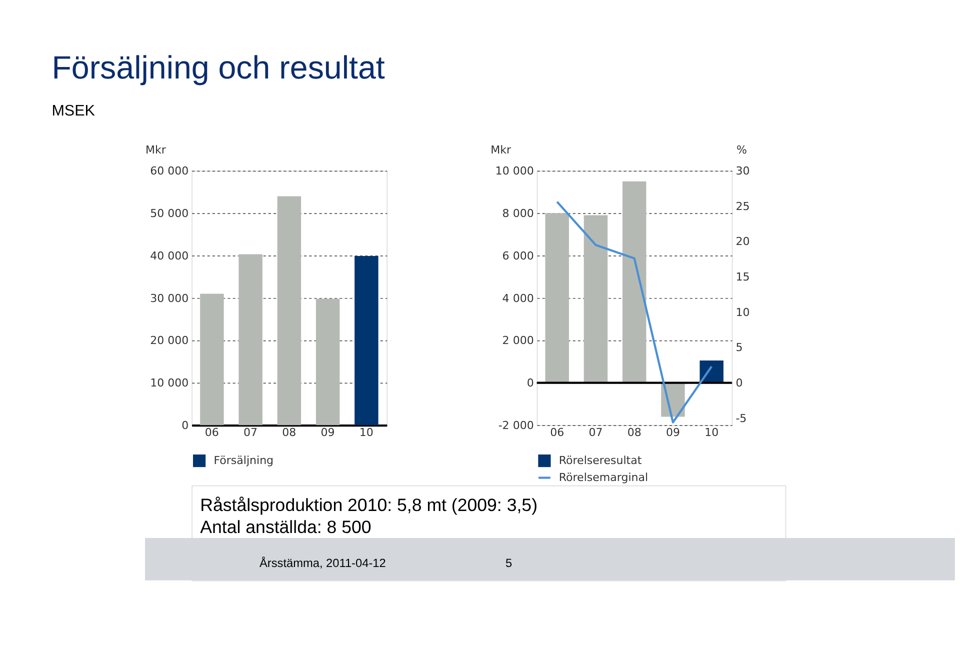  Describe the element at coordinates (169, 298) in the screenshot. I see `y-tick-label: 30 000` at that location.